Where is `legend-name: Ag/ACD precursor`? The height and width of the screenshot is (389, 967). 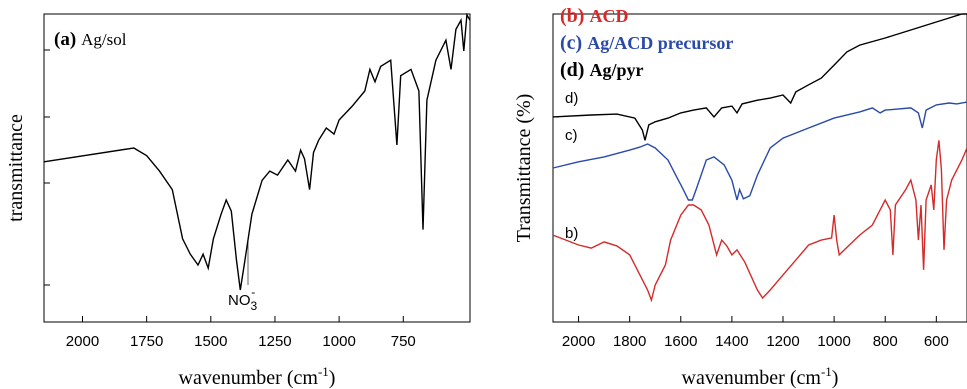 legend-name: Ag/ACD precursor is located at coordinates (660, 43).